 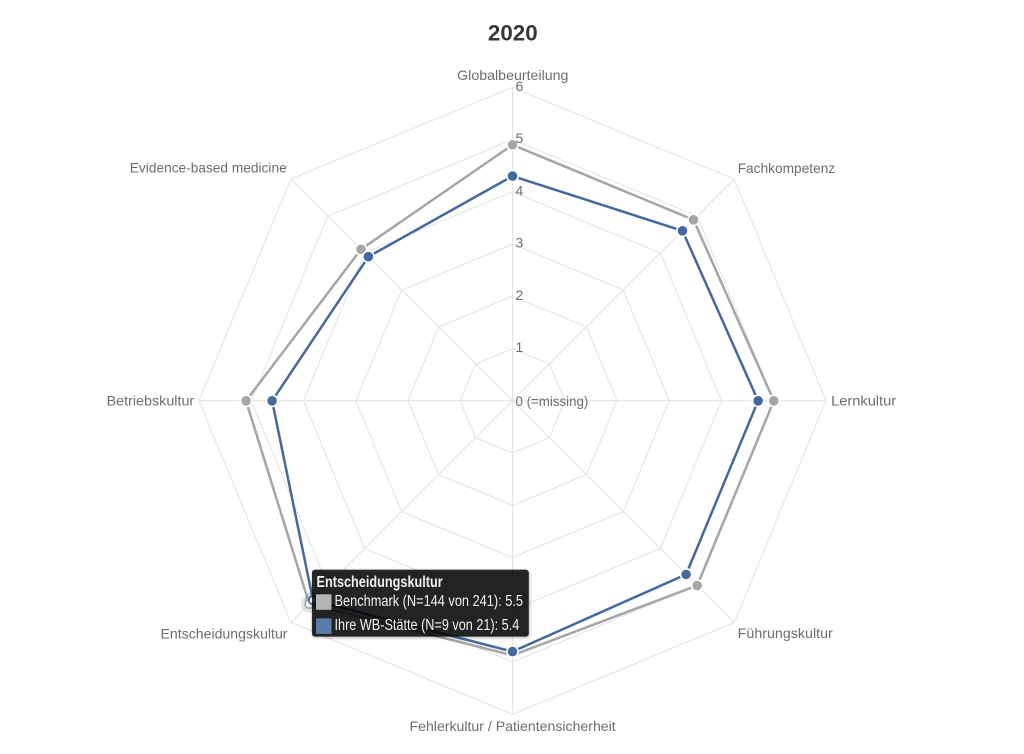 What do you see at coordinates (427, 625) in the screenshot?
I see `svg-text:Ihre WB-Stätte (N=9 von 21): 5: Ihre WB-Stätte (N=9 von 21): 5.4` at bounding box center [427, 625].